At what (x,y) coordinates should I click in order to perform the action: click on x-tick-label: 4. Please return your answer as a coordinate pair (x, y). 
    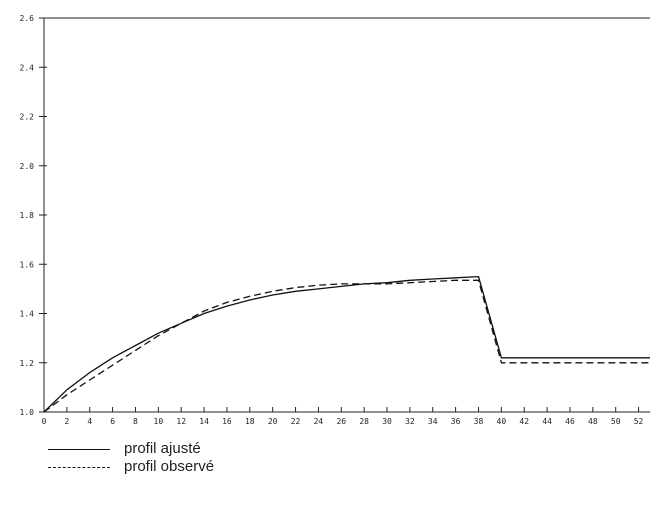
    Looking at the image, I should click on (89, 421).